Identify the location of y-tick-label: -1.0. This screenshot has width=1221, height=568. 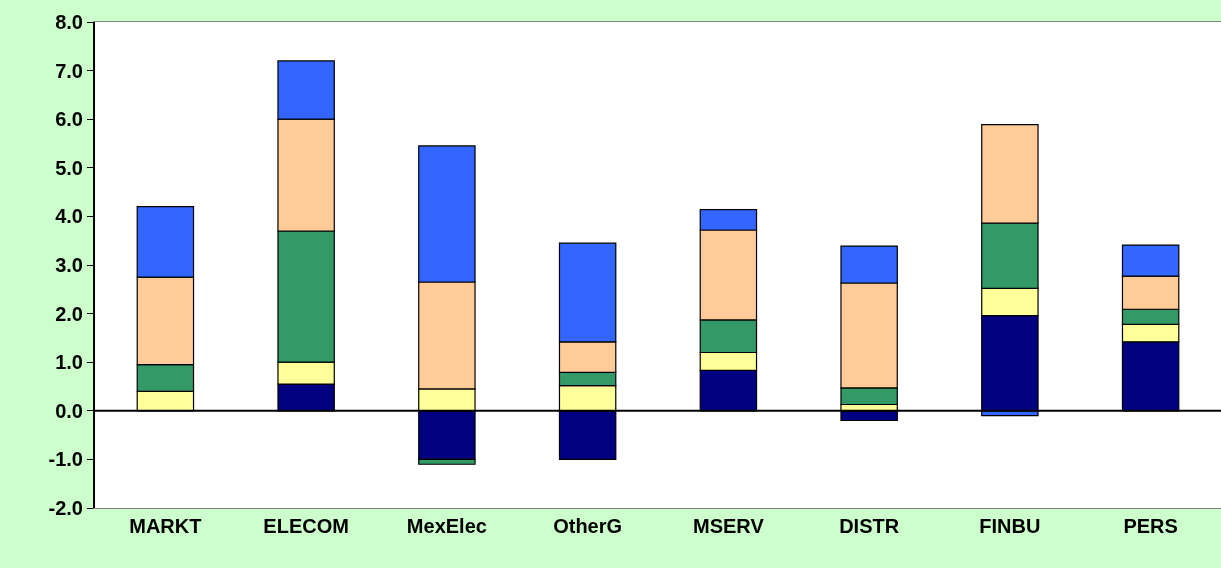
(65, 459).